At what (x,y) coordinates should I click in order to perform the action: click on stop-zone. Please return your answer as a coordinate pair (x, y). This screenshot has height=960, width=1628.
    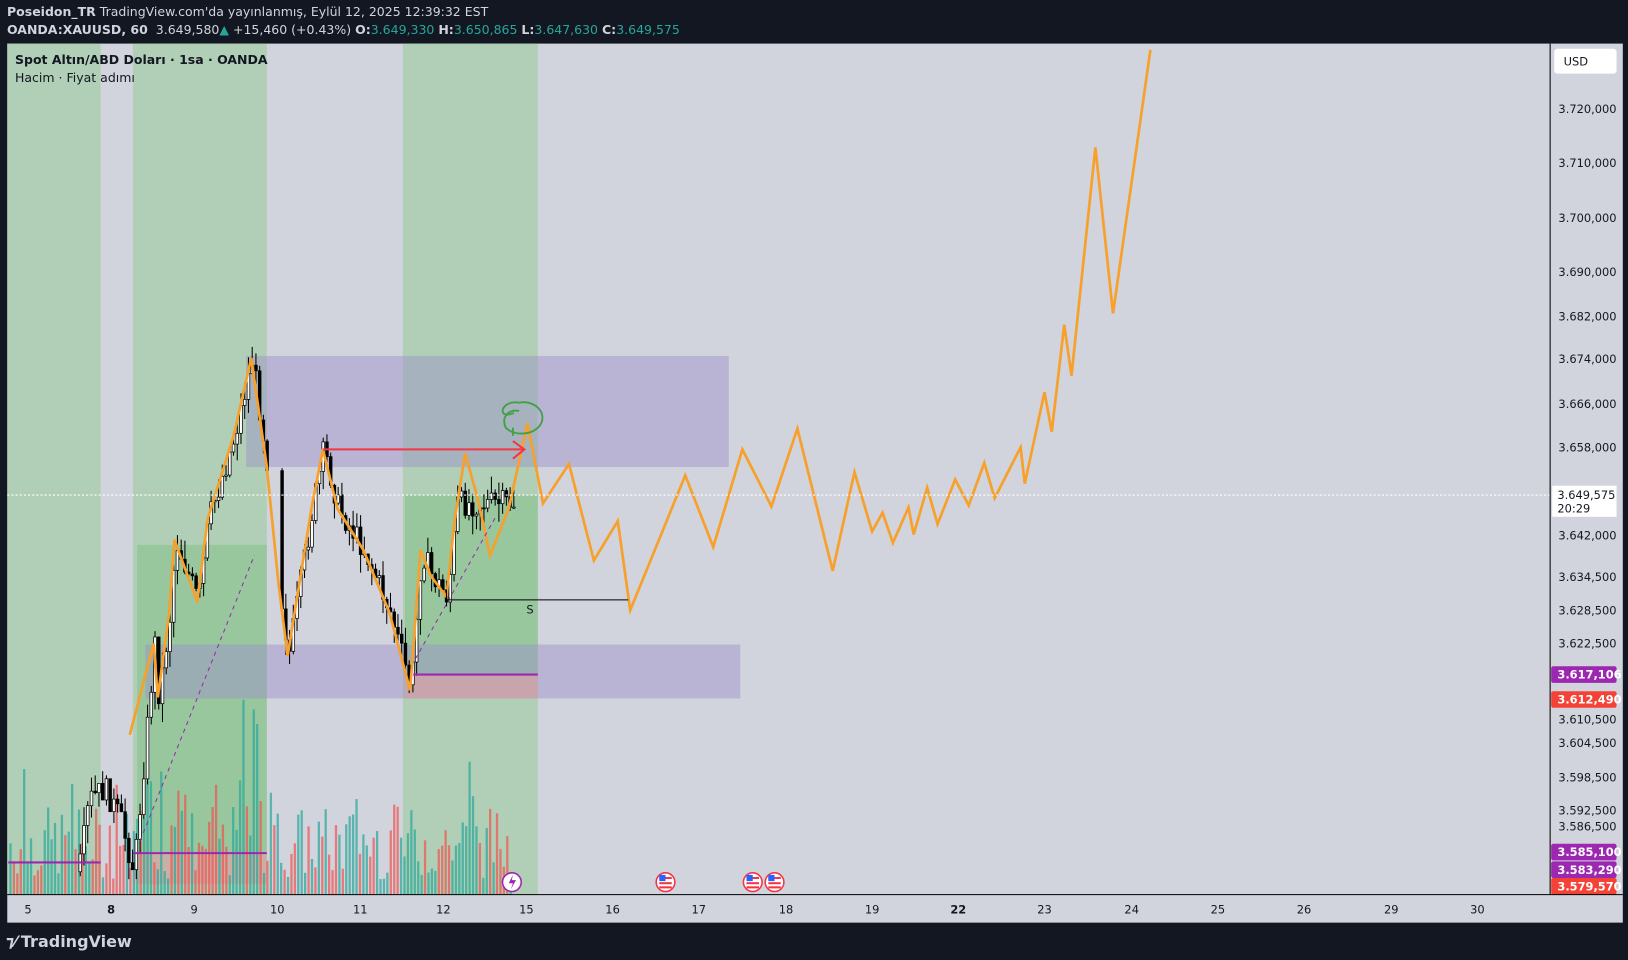
    Looking at the image, I should click on (471, 686).